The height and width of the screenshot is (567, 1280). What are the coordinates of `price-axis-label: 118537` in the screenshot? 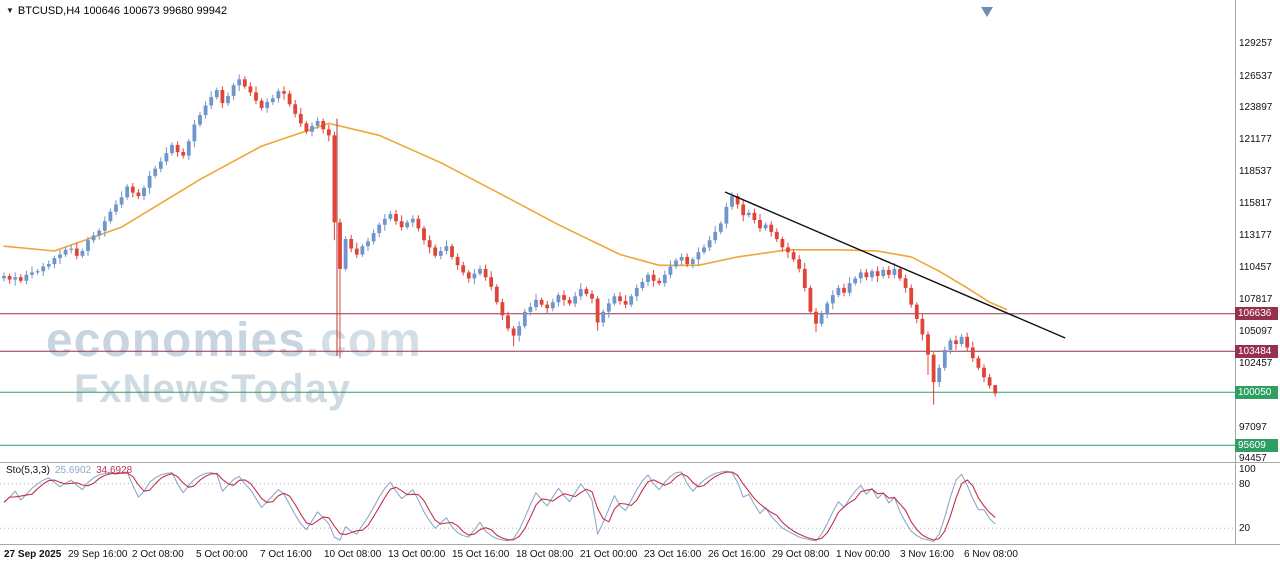 It's located at (1255, 171).